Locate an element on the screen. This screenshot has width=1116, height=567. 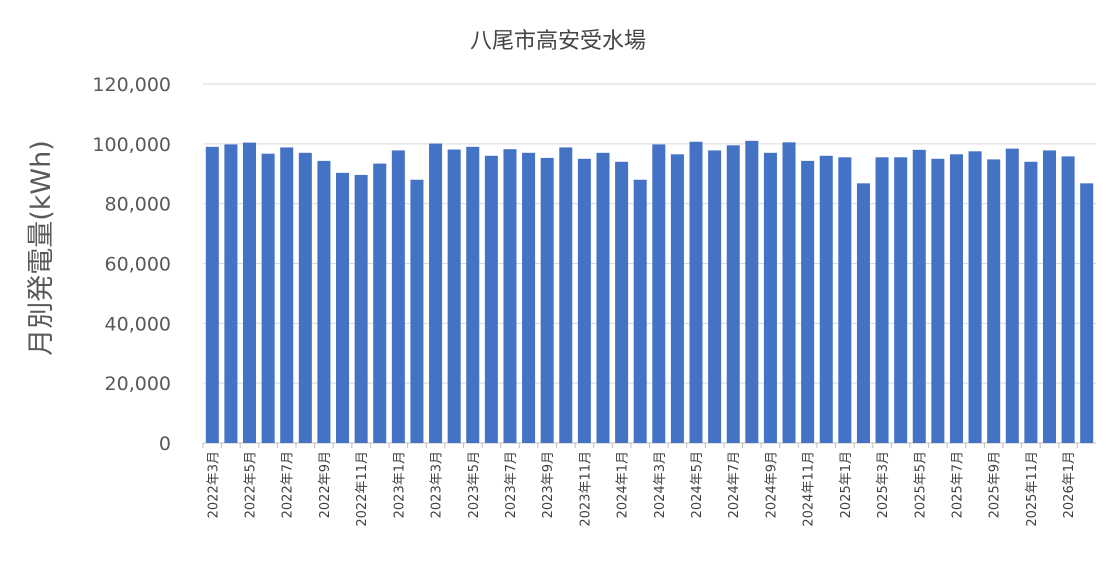
x-tick-label: 2023年9月 is located at coordinates (548, 484).